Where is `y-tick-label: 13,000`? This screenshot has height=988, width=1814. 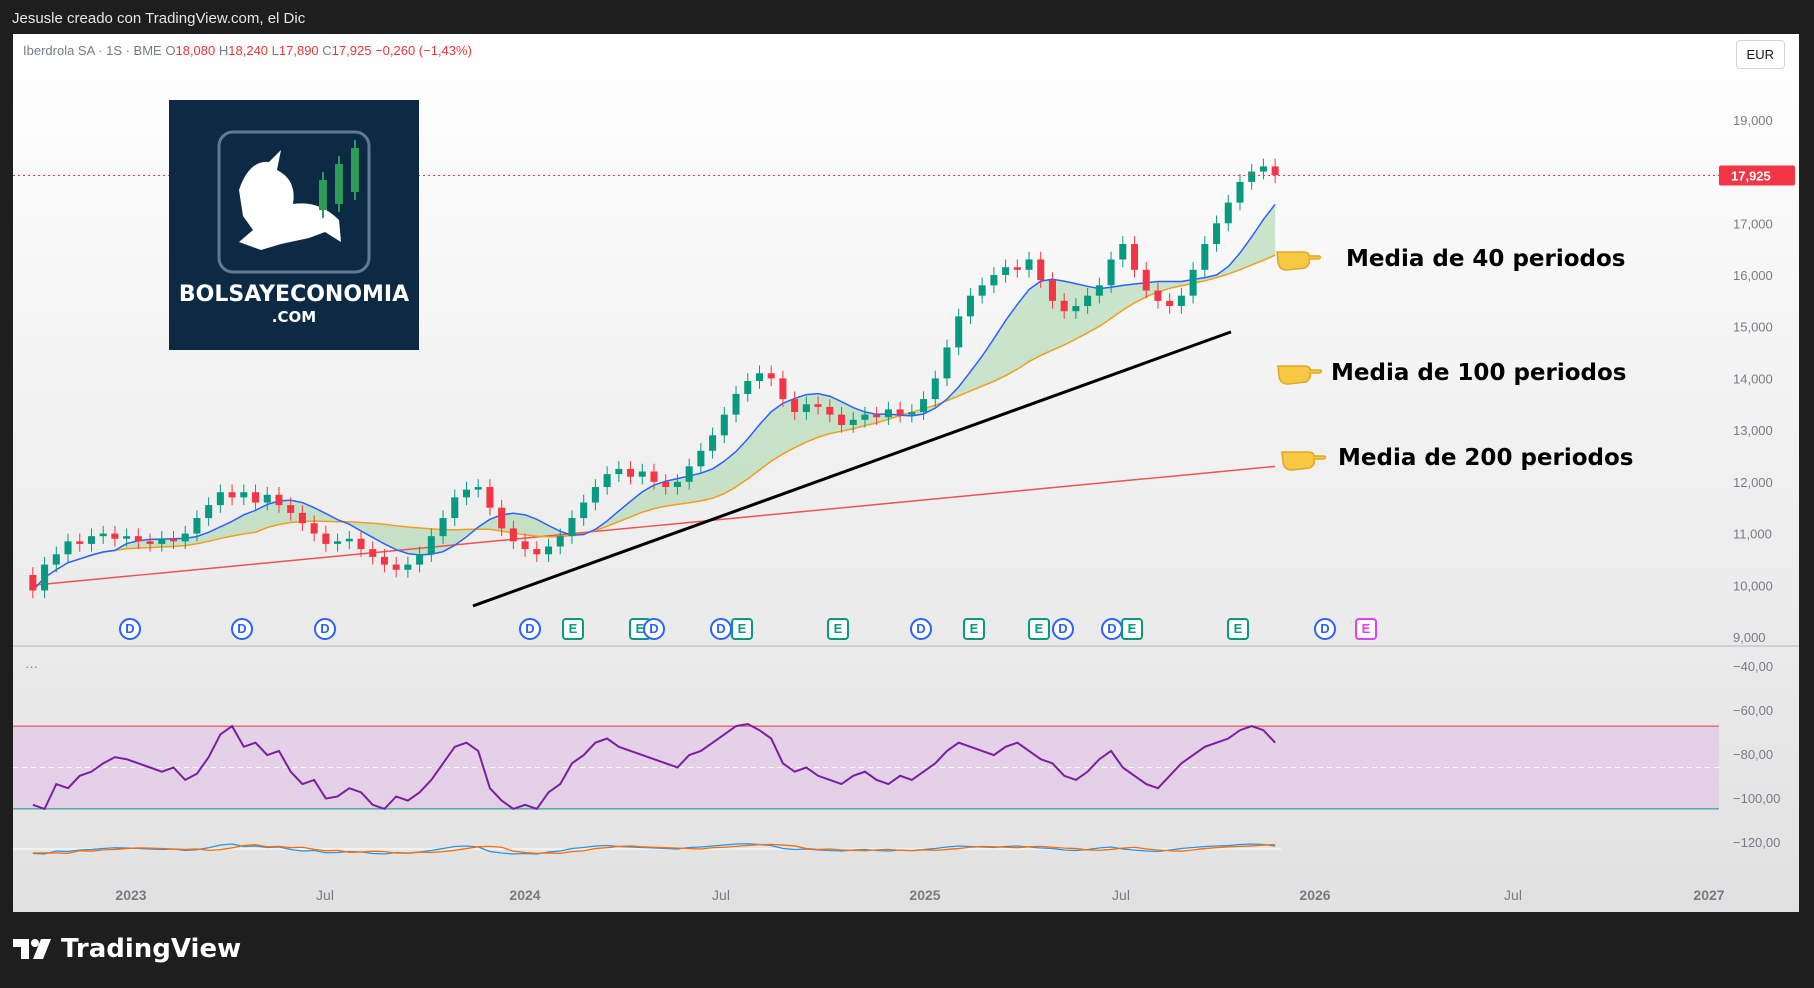
y-tick-label: 13,000 is located at coordinates (1753, 430).